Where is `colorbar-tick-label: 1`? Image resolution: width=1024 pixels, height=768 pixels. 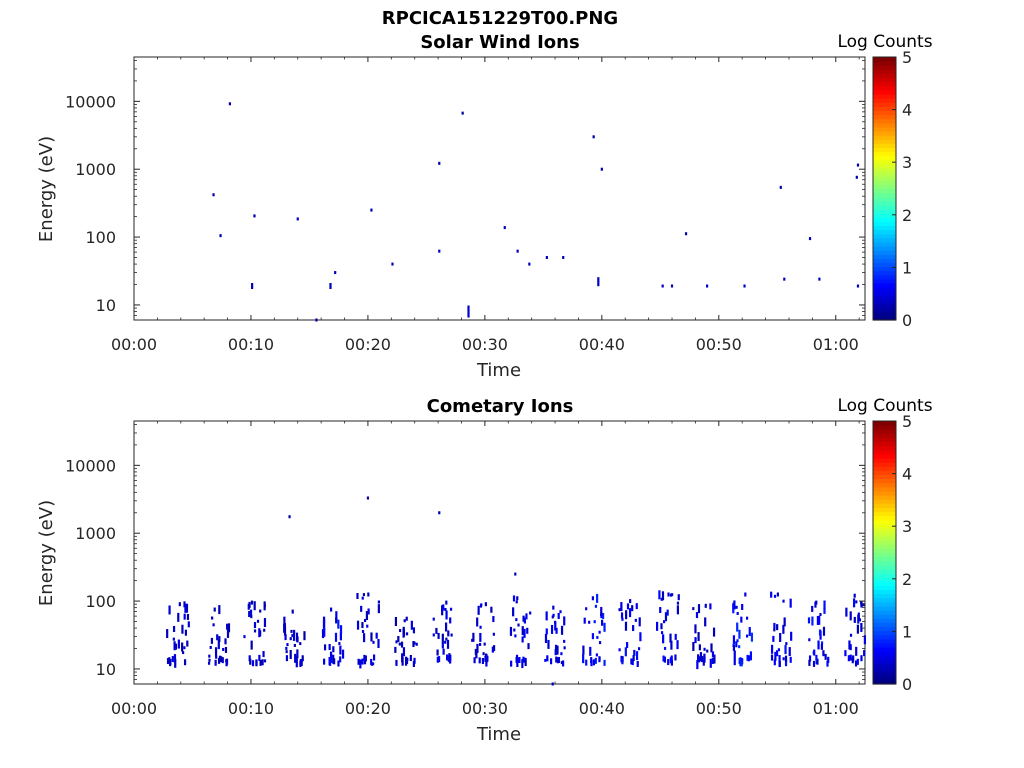 colorbar-tick-label: 1 is located at coordinates (907, 267).